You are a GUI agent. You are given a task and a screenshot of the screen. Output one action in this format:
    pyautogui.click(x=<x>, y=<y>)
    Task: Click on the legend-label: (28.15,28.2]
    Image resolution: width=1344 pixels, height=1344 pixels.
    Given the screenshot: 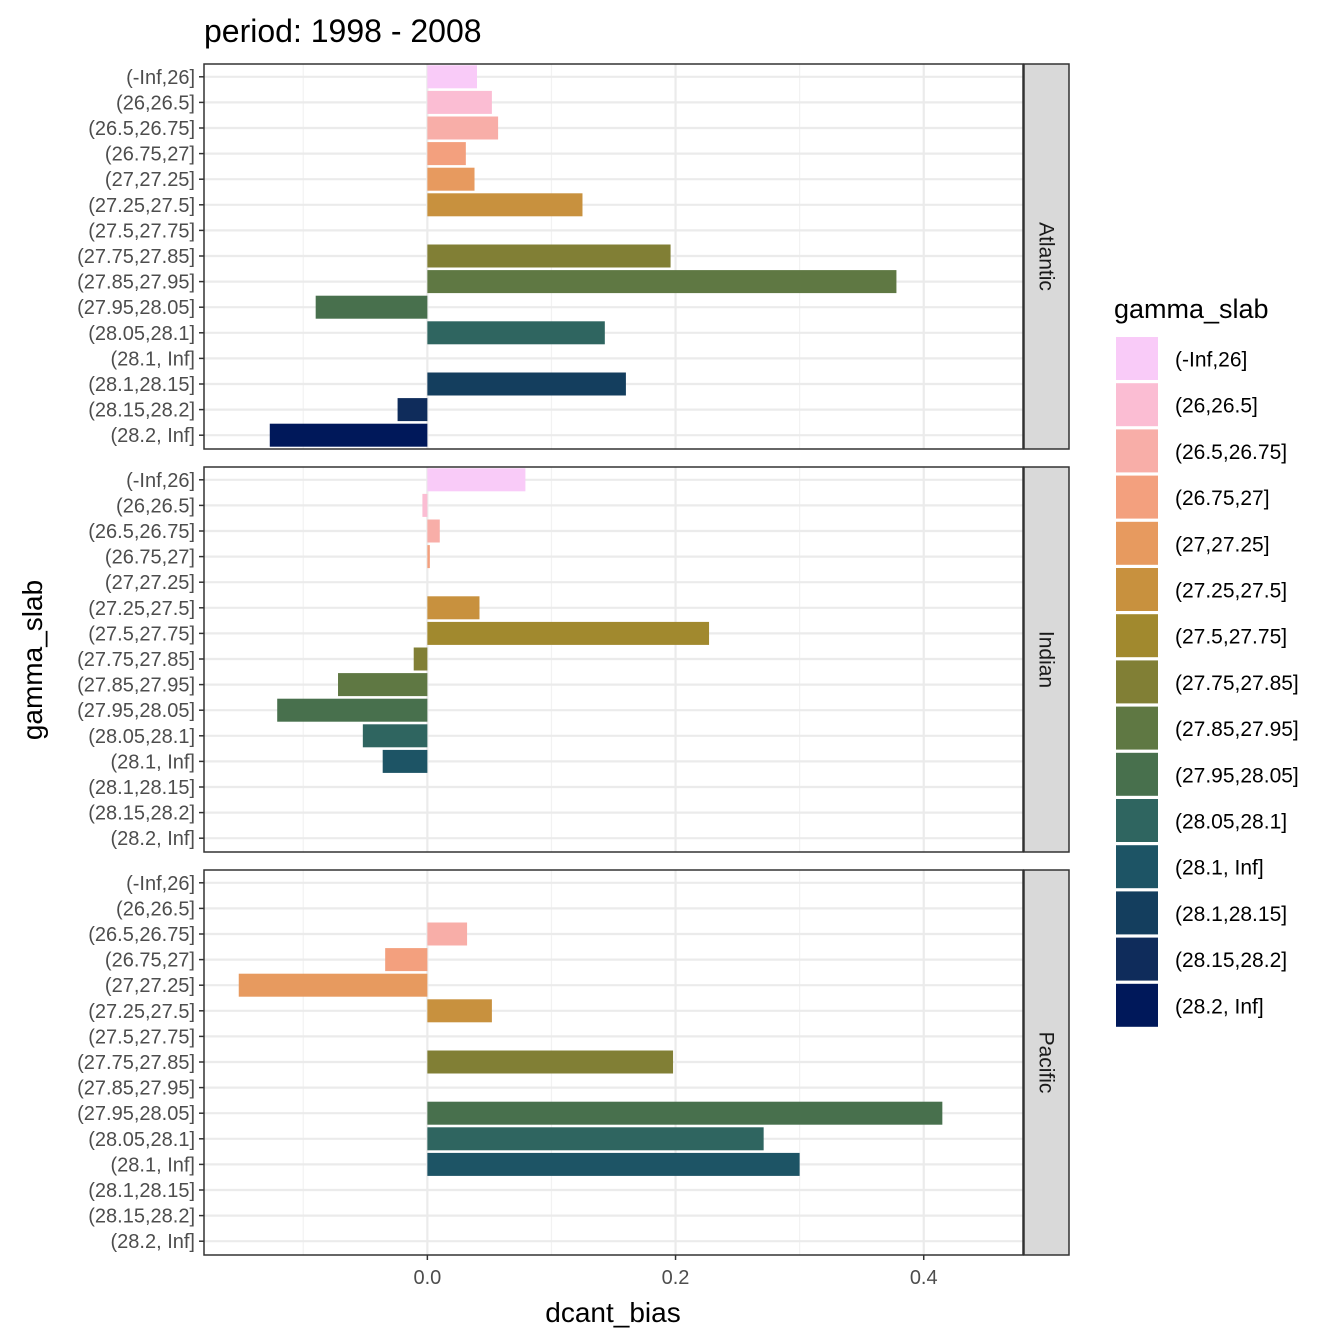 What is the action you would take?
    pyautogui.click(x=1231, y=960)
    